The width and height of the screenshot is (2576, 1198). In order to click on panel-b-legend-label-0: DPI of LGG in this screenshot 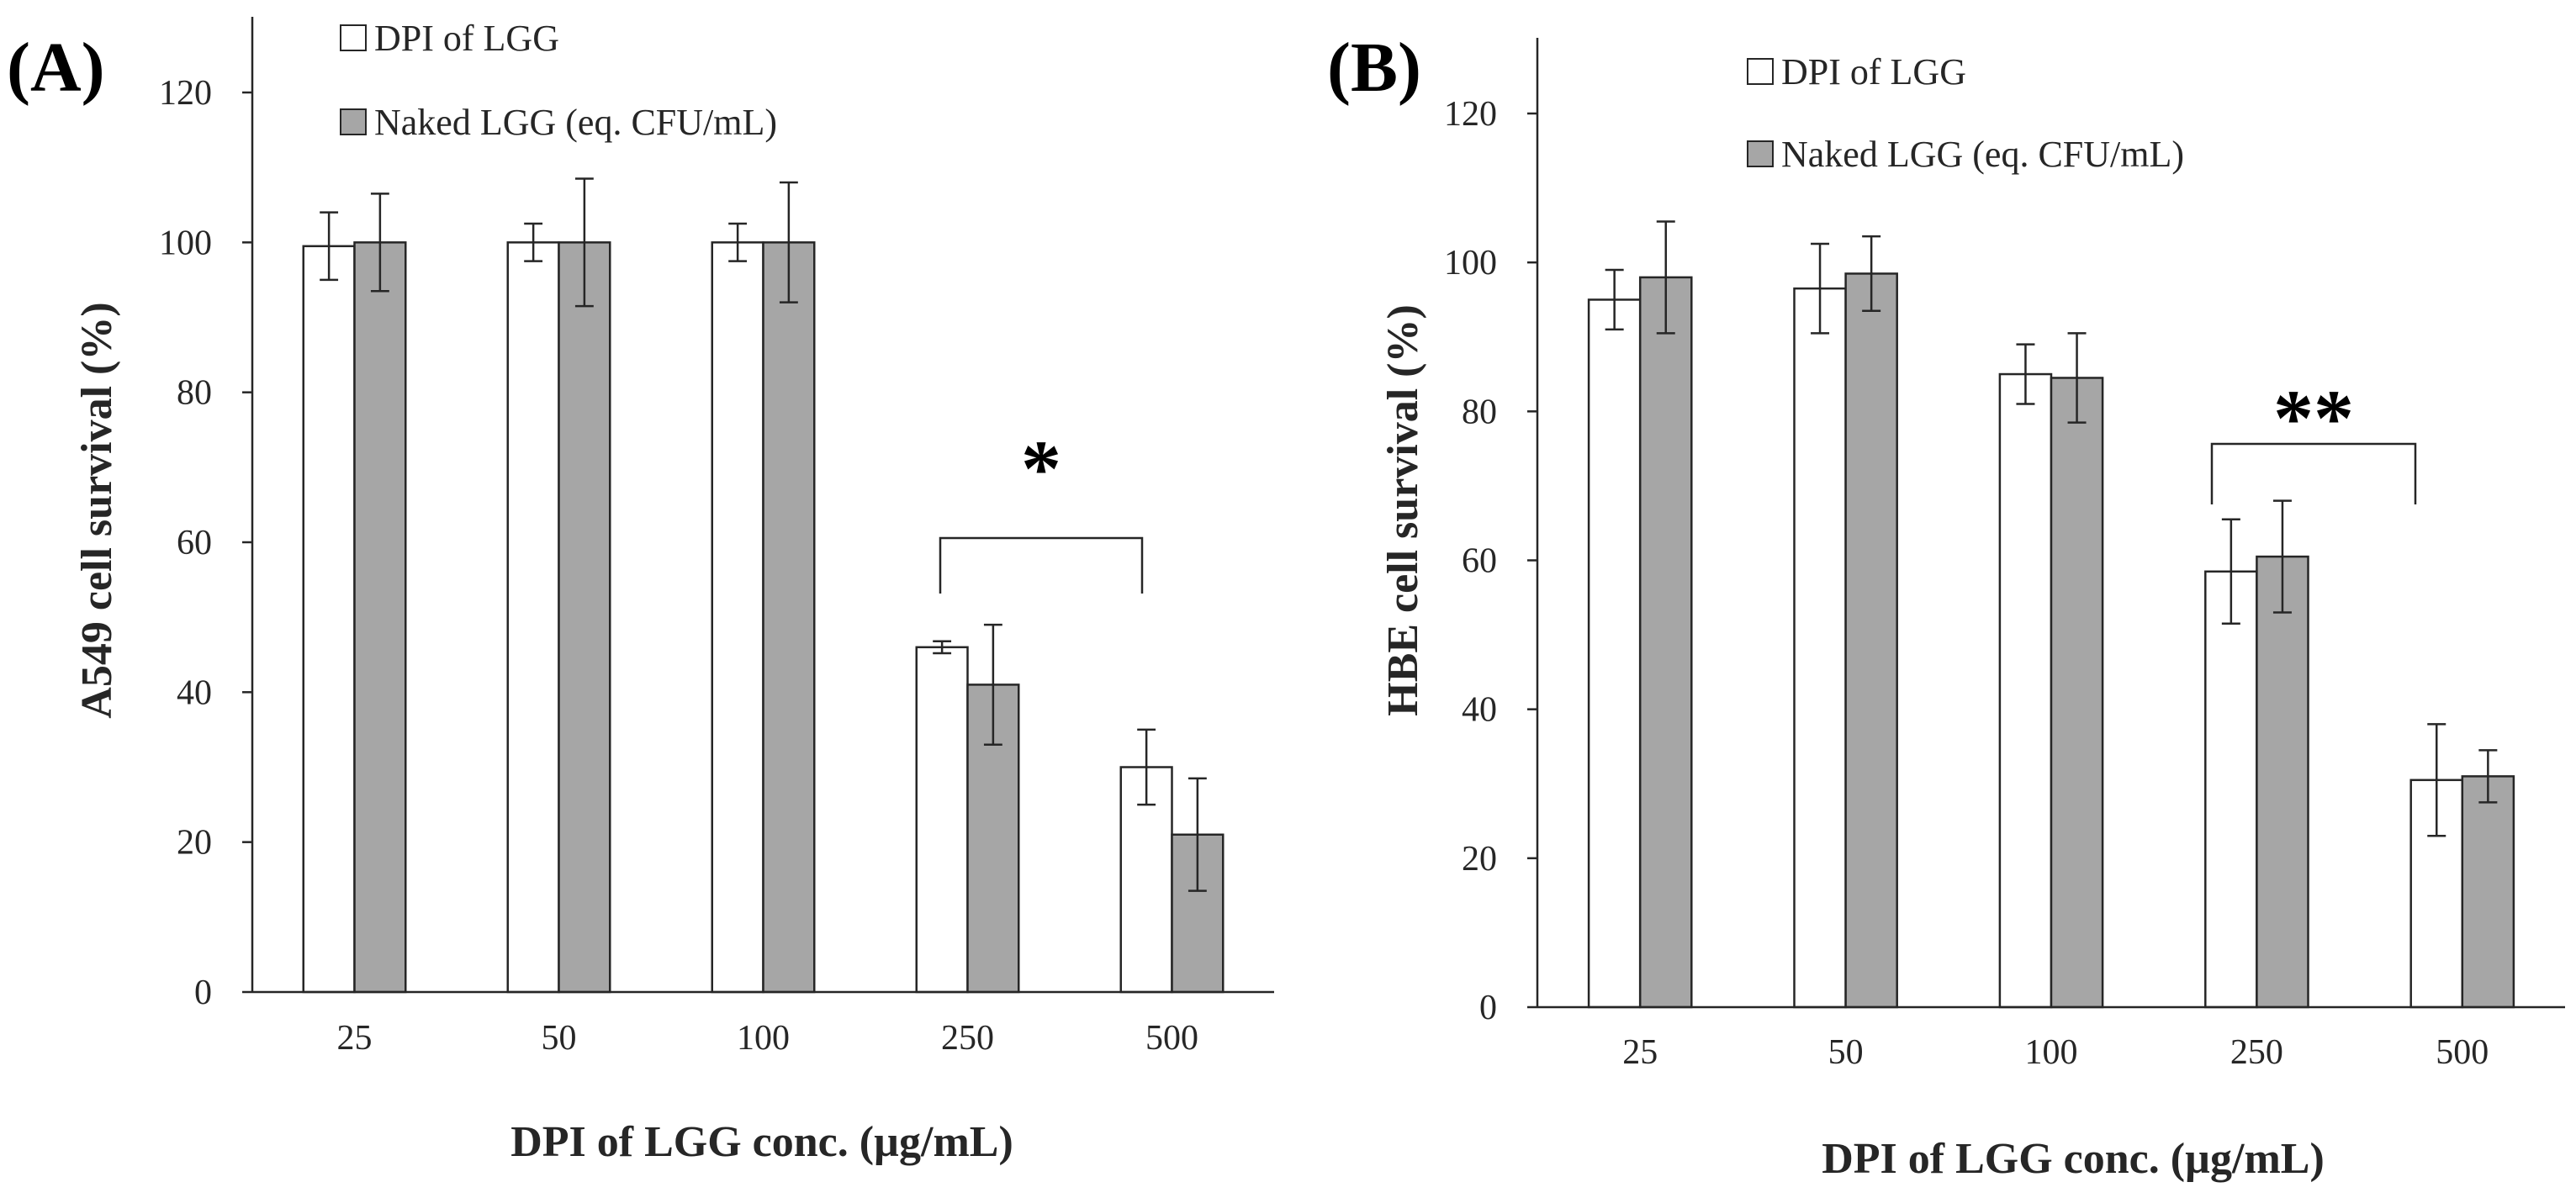, I will do `click(1873, 71)`.